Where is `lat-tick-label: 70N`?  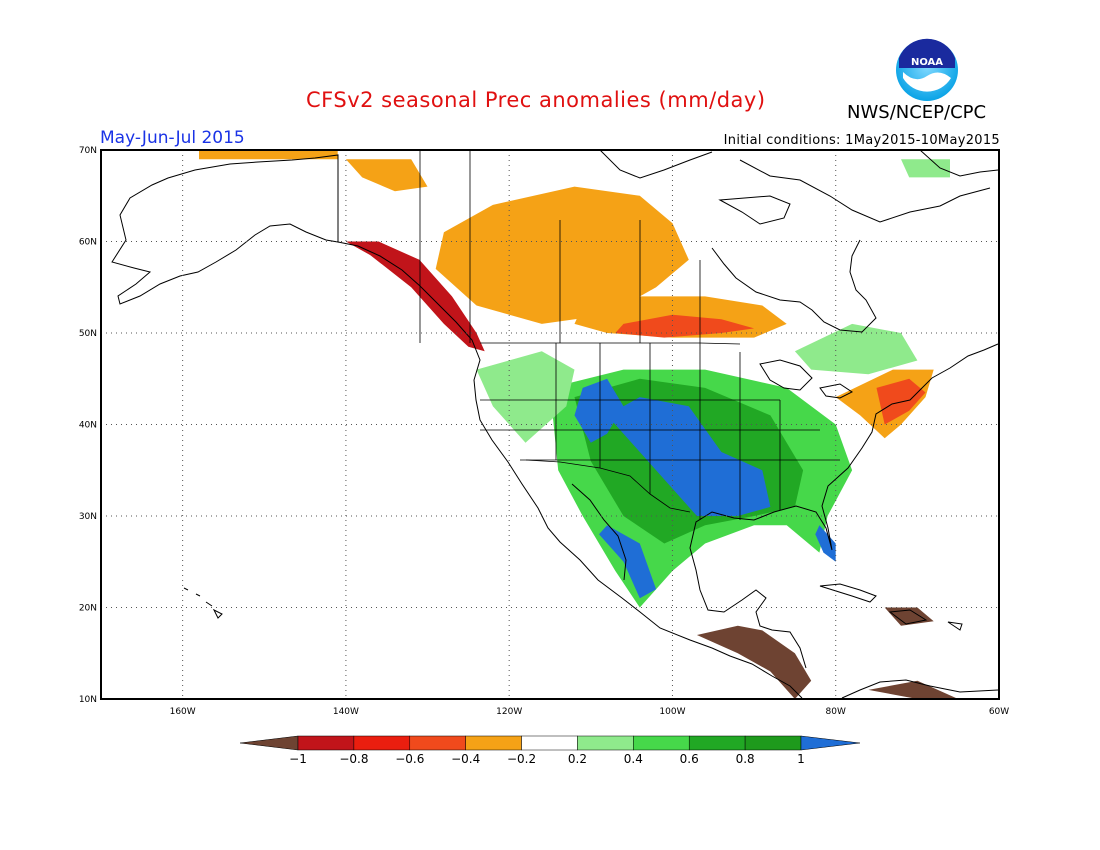 lat-tick-label: 70N is located at coordinates (88, 151).